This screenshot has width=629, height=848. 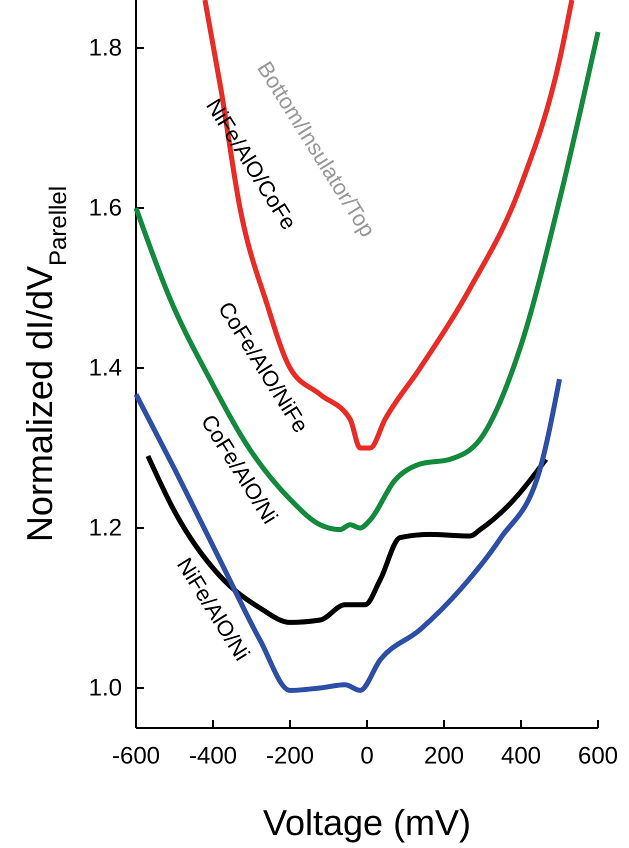 I want to click on x-tick-label: -600, so click(x=136, y=756).